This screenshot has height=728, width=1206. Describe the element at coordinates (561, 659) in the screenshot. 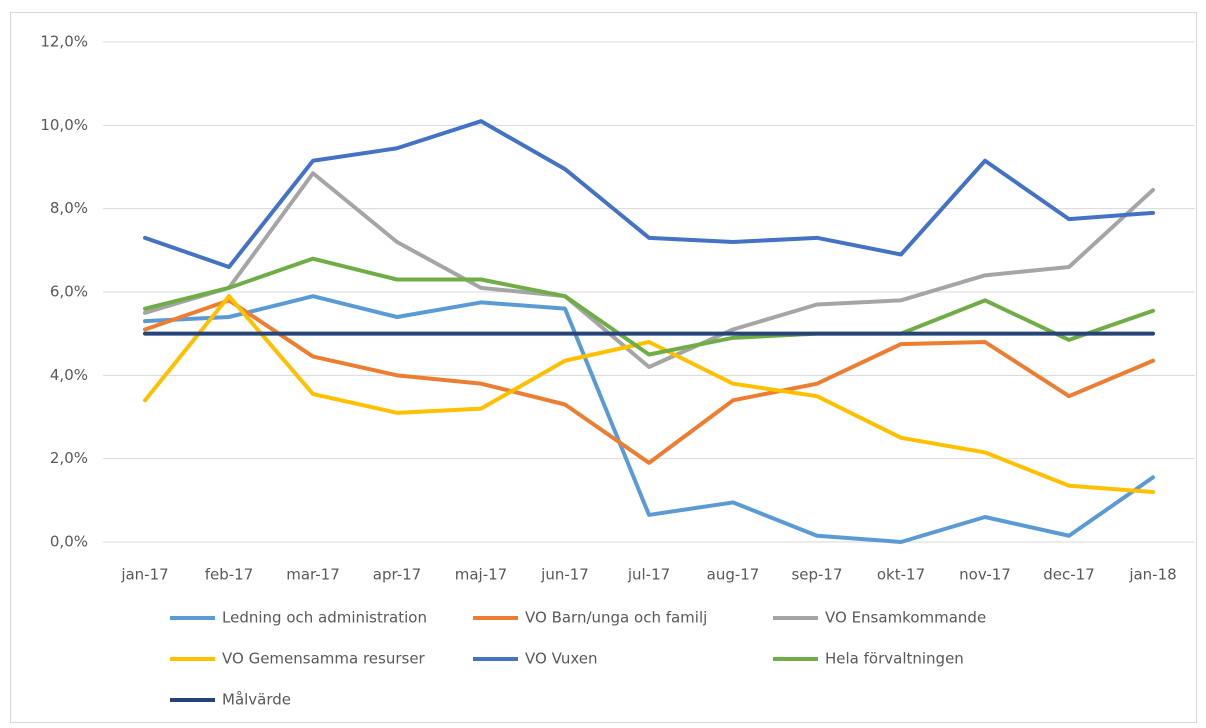

I see `legend-label: VO Vuxen` at that location.